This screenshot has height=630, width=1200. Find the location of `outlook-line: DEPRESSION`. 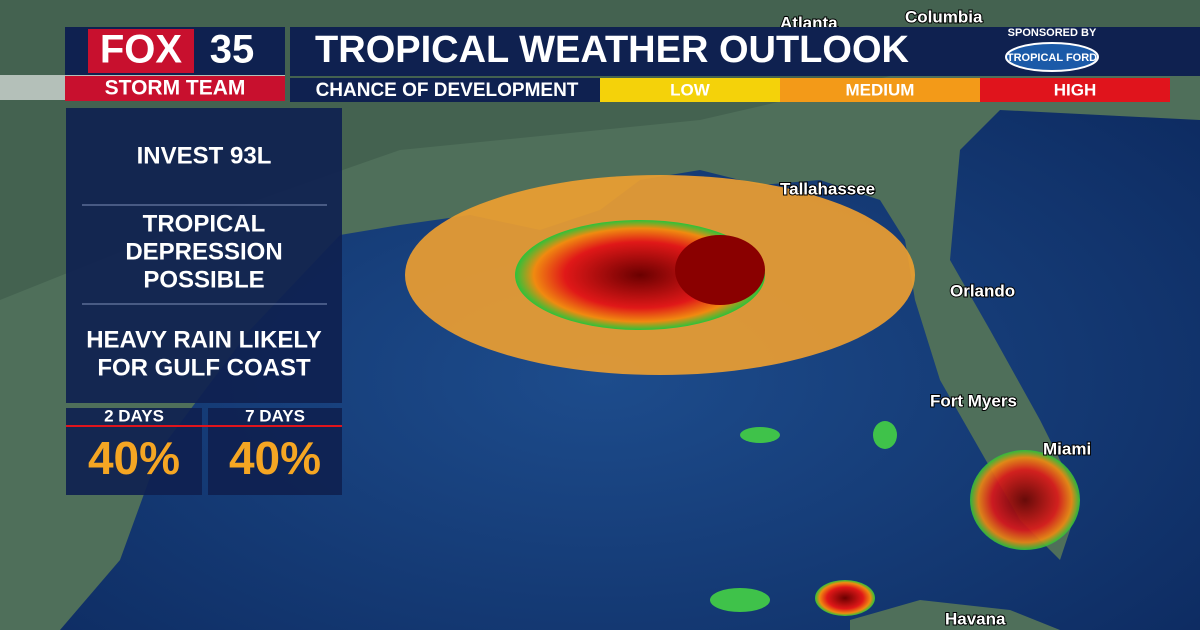

outlook-line: DEPRESSION is located at coordinates (203, 251).